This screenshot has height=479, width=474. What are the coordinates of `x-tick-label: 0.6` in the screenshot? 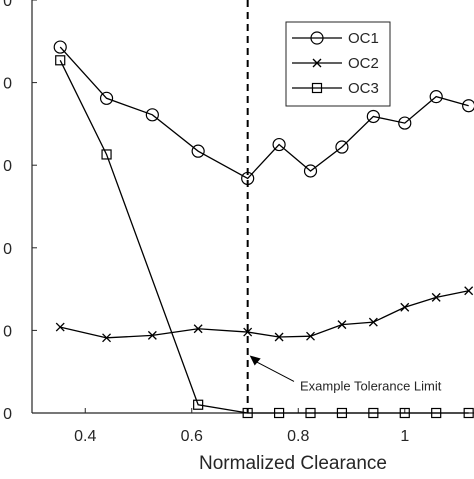 It's located at (192, 436).